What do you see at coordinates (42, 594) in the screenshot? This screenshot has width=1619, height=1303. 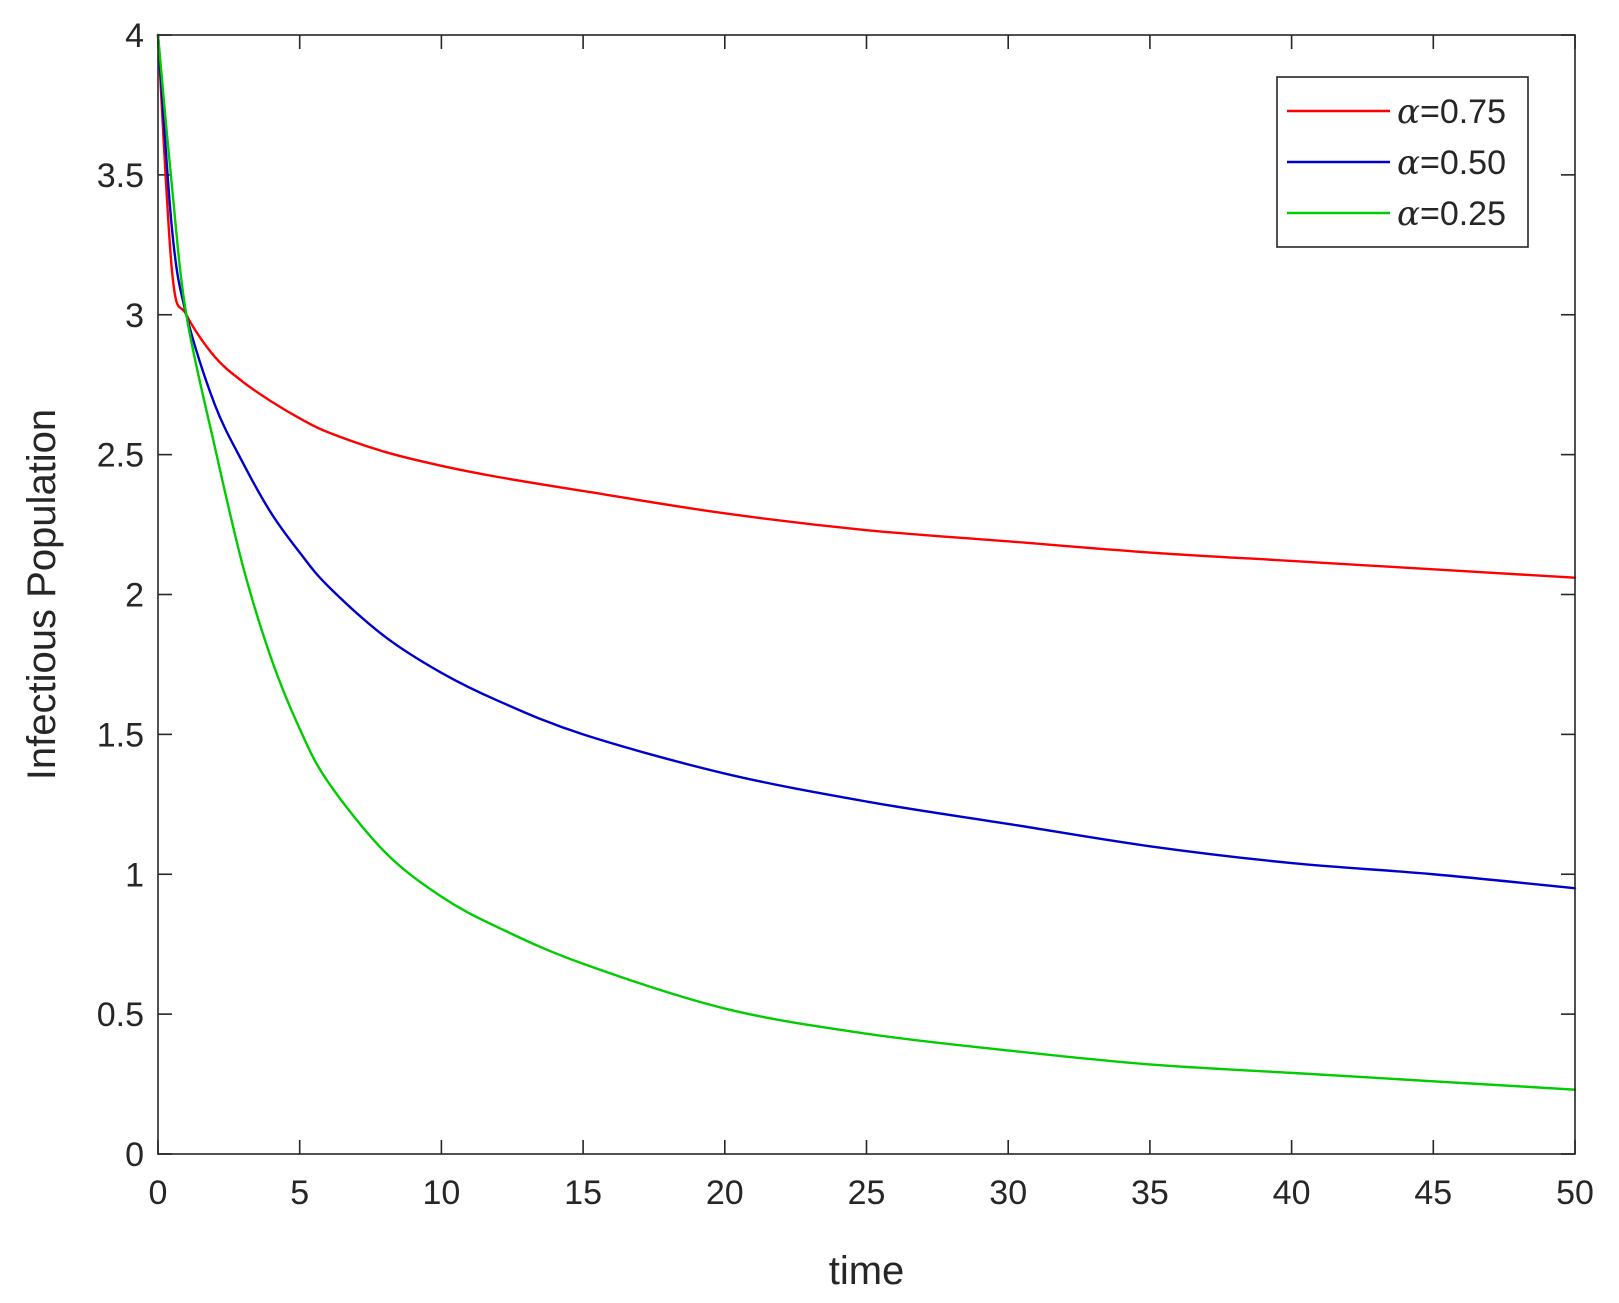 I see `y-axis-label: Infectious Population` at bounding box center [42, 594].